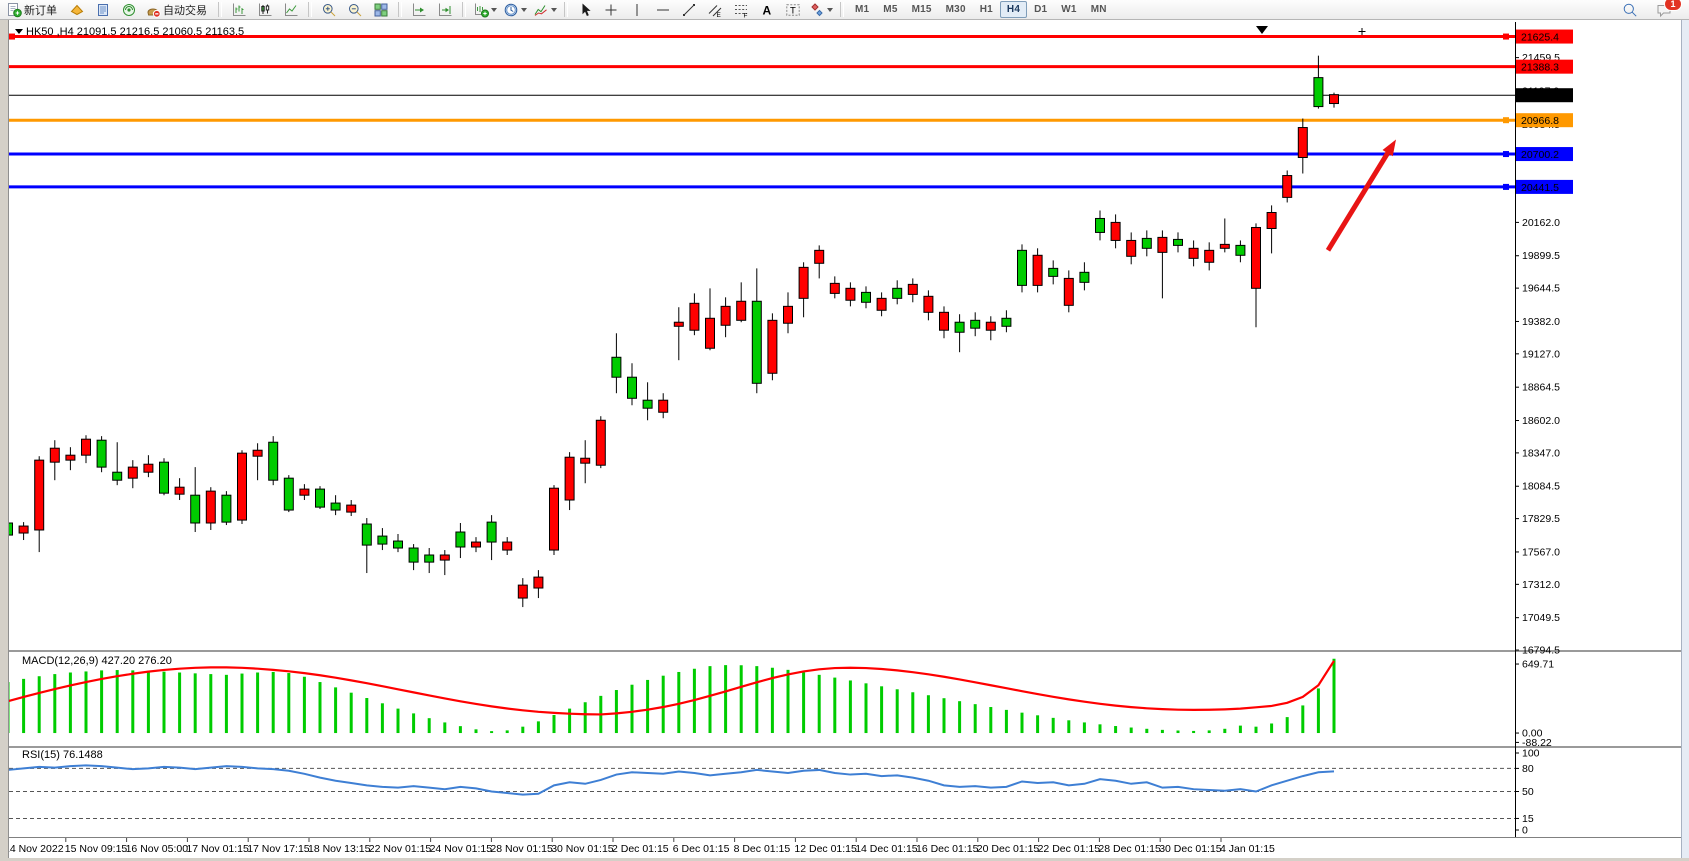 The height and width of the screenshot is (861, 1689). I want to click on price-axis-tick: 19644.5, so click(1541, 289).